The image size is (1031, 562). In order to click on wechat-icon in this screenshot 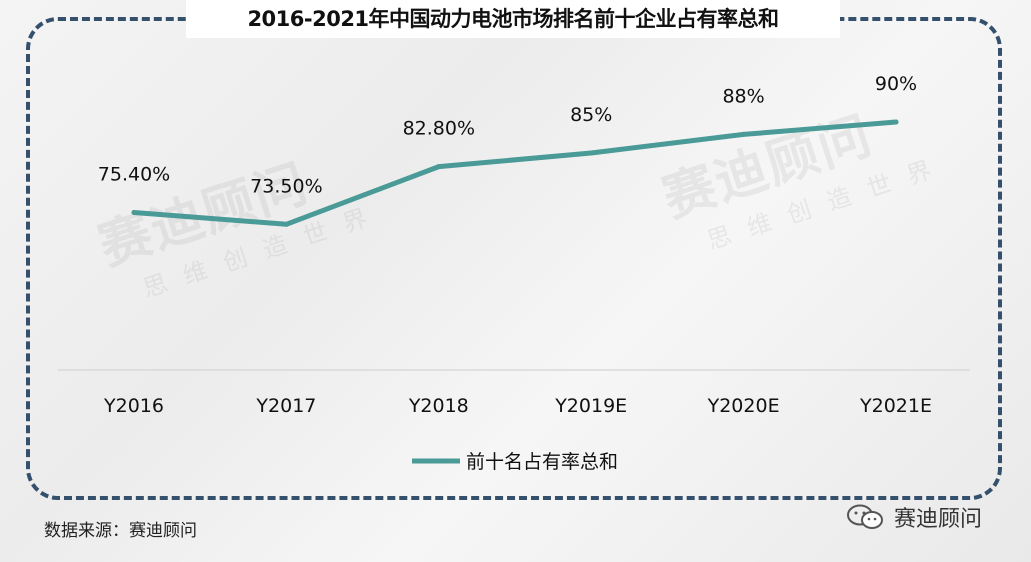, I will do `click(865, 516)`.